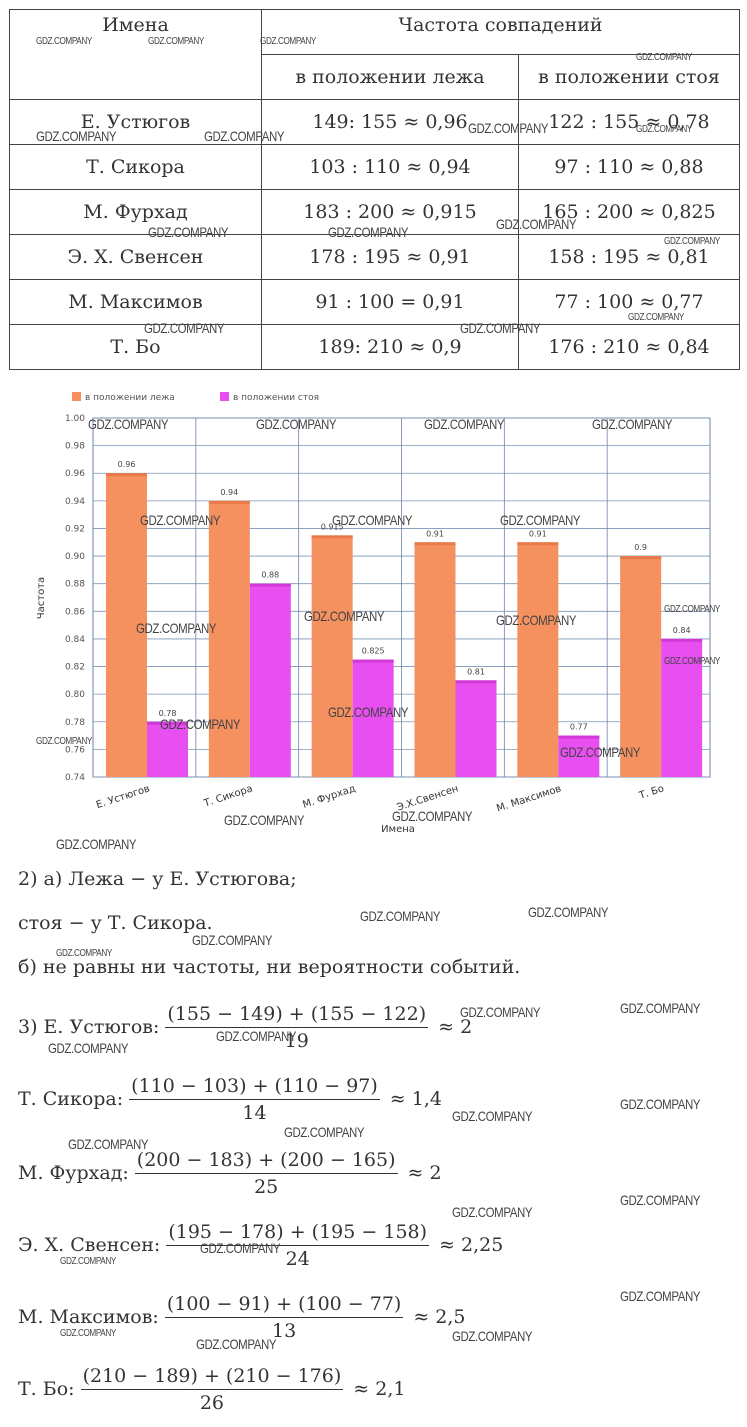 This screenshot has height=1427, width=747. I want to click on data-label: 0.915, so click(332, 526).